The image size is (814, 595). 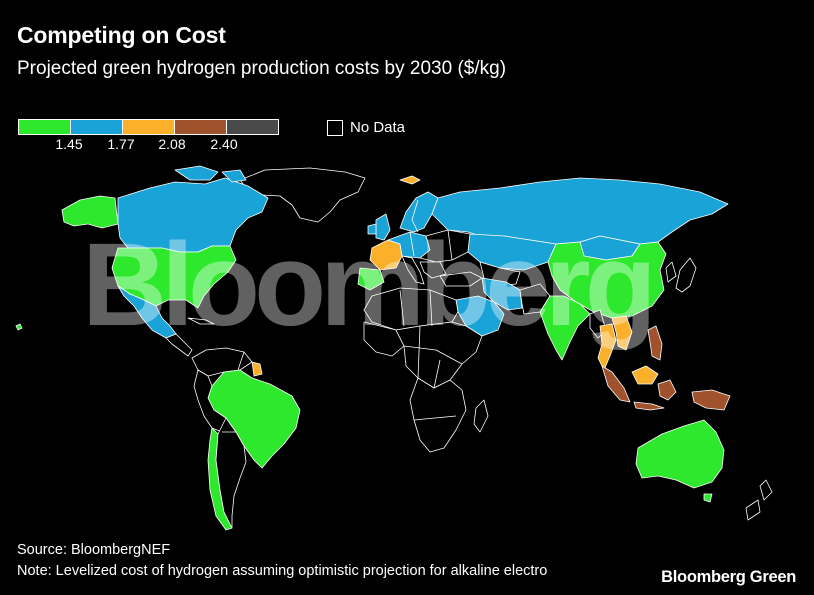 What do you see at coordinates (383, 227) in the screenshot?
I see `united-kingdom` at bounding box center [383, 227].